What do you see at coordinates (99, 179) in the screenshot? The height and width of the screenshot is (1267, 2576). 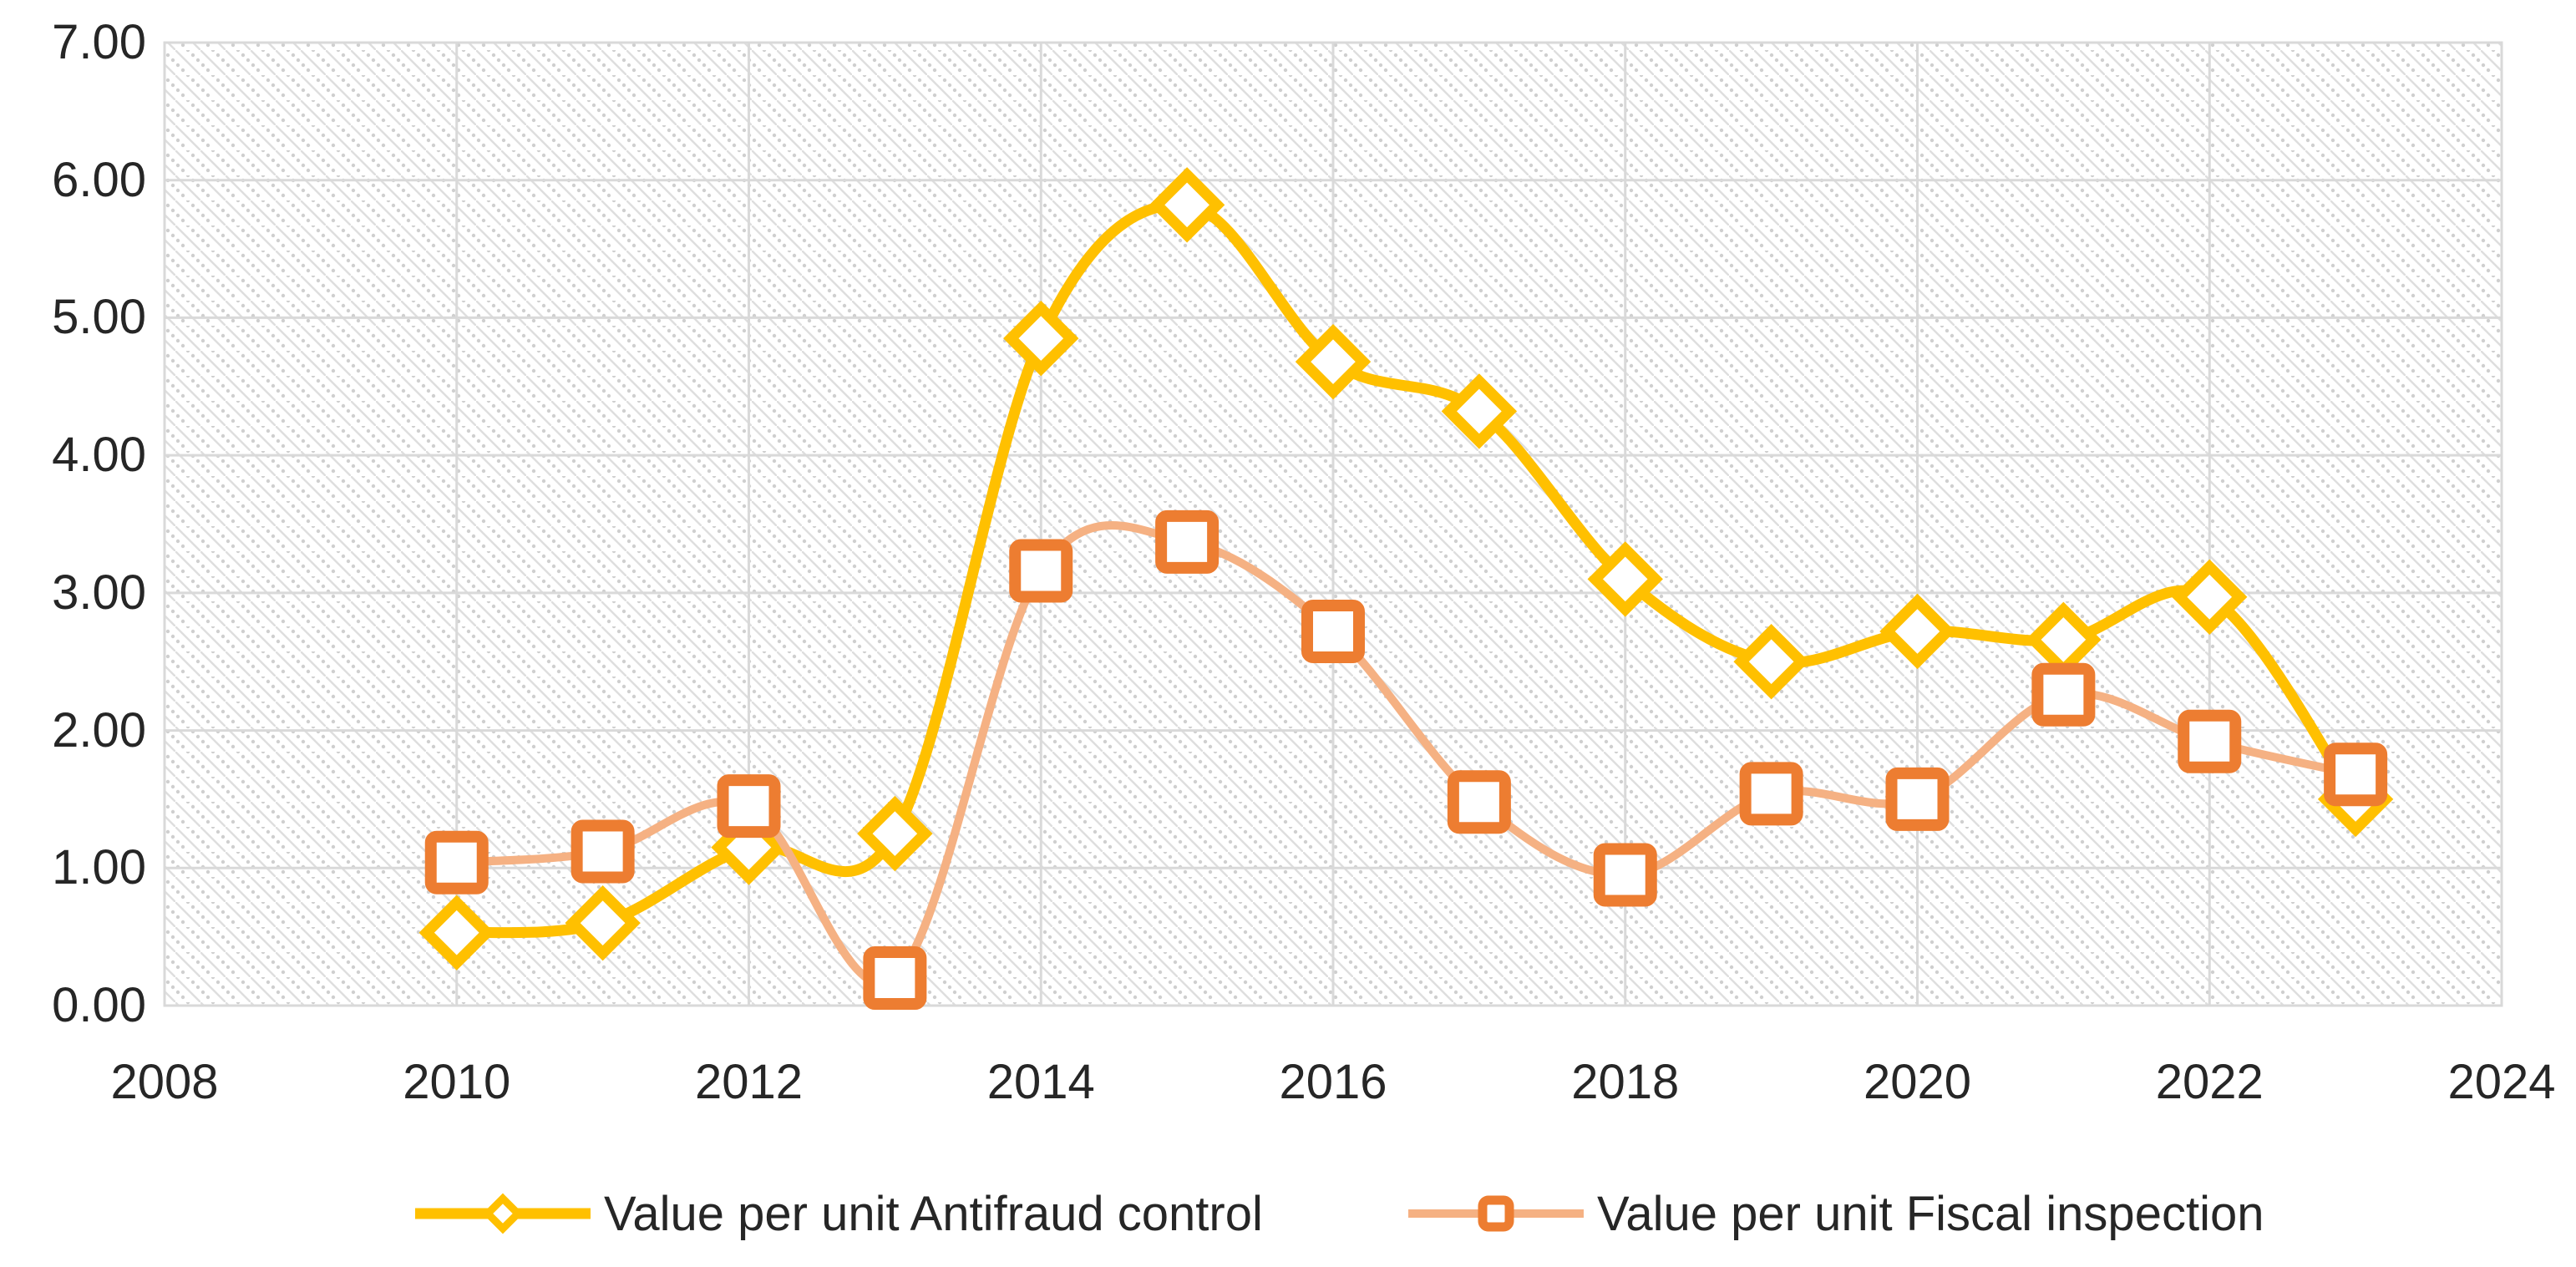 I see `y-tick-label: 6.00` at bounding box center [99, 179].